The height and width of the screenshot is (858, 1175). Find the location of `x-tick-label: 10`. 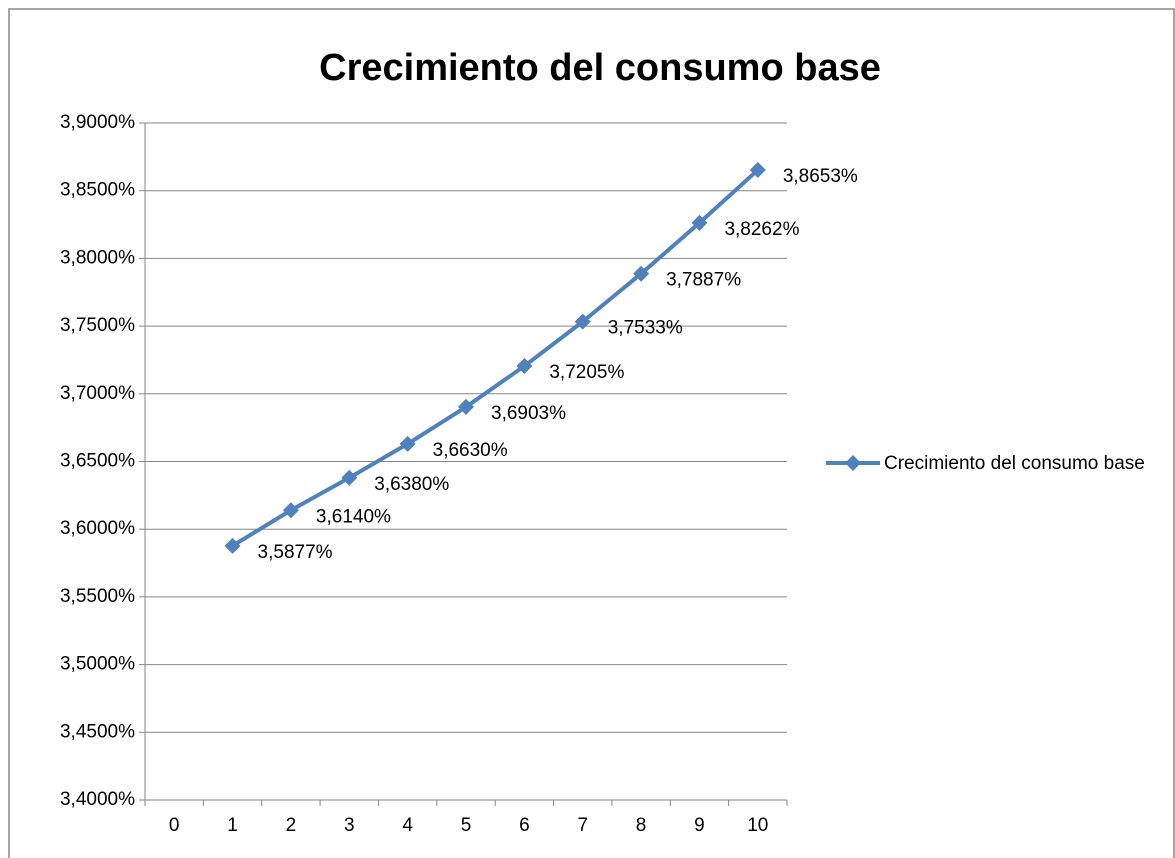

x-tick-label: 10 is located at coordinates (757, 825).